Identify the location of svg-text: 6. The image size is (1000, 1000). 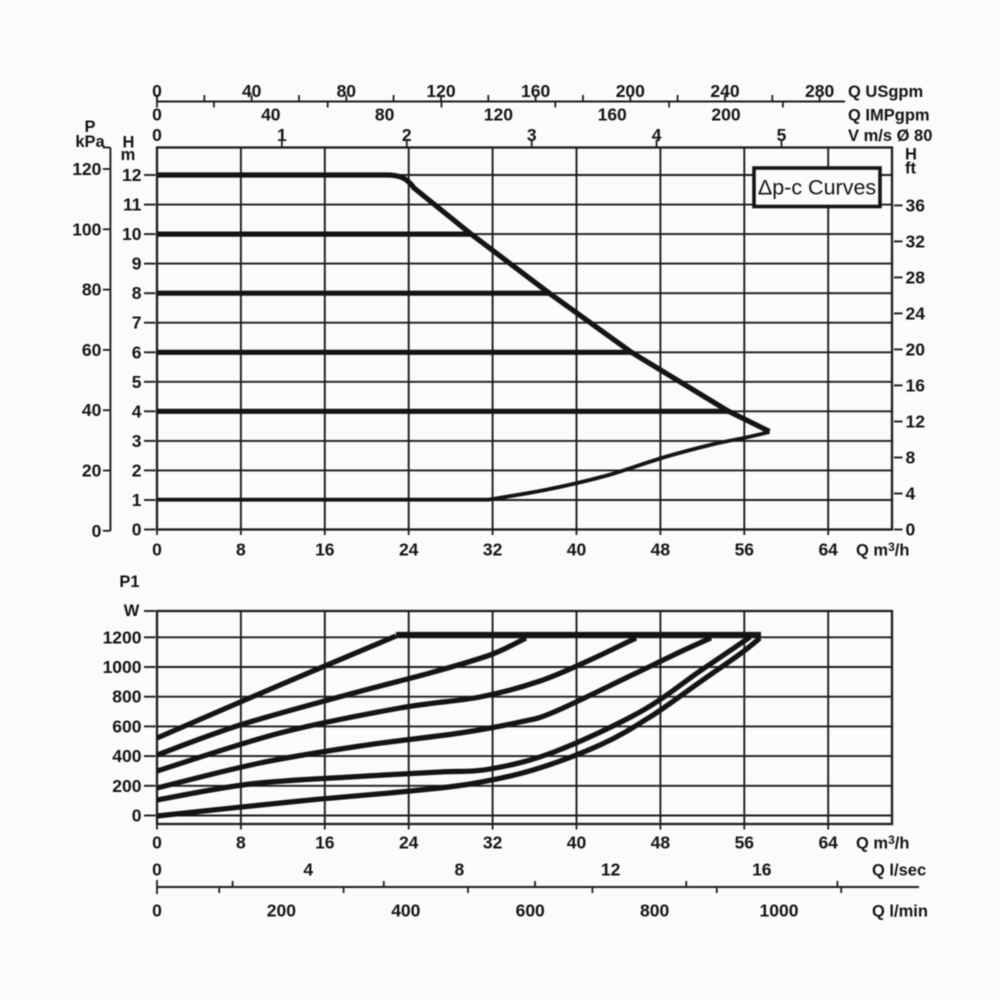
(137, 352).